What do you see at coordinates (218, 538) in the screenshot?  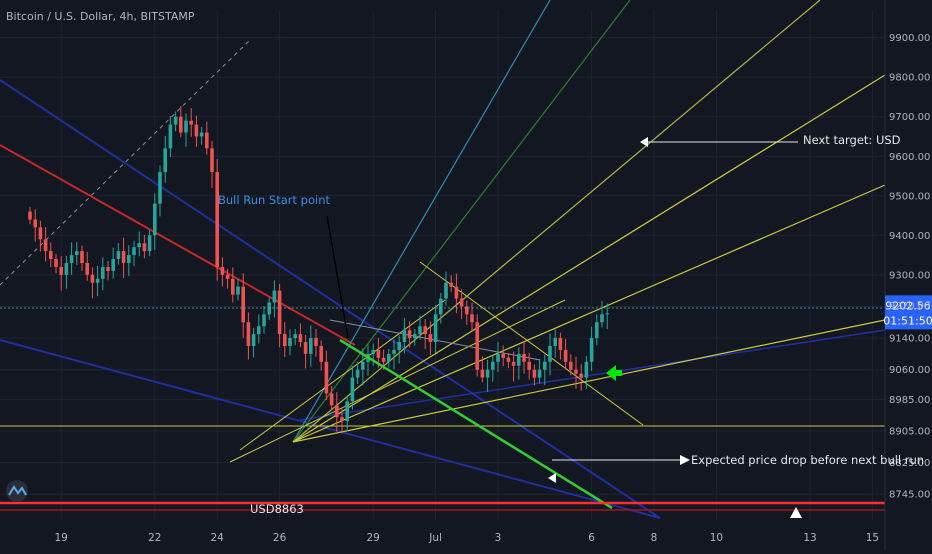 I see `x-tick-label: 24` at bounding box center [218, 538].